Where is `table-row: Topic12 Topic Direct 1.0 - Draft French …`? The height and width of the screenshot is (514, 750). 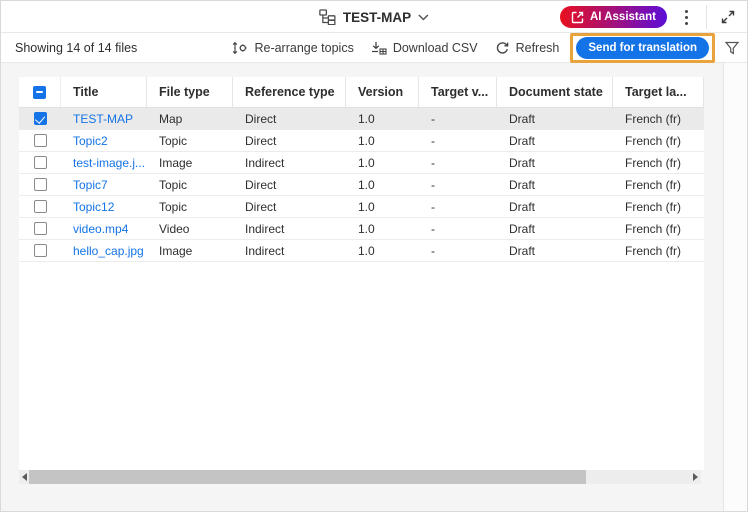
table-row: Topic12 Topic Direct 1.0 - Draft French … is located at coordinates (361, 207).